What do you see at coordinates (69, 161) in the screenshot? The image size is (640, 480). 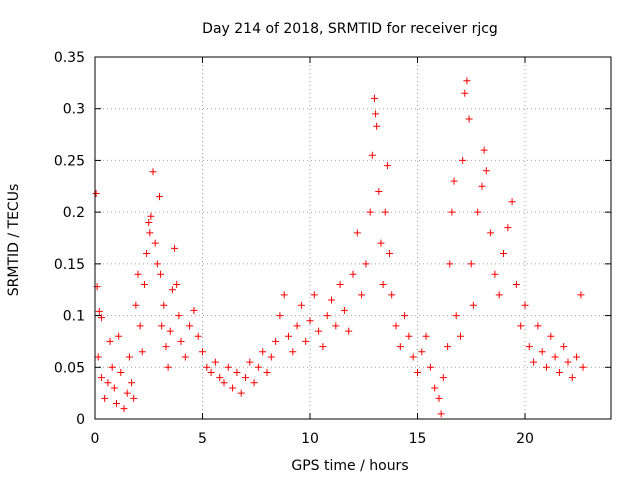 I see `y-tick-label: 0.25` at bounding box center [69, 161].